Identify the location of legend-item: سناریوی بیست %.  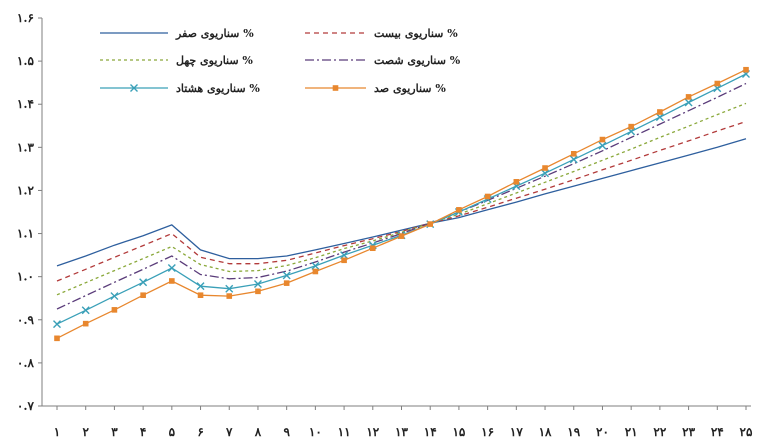
(381, 33).